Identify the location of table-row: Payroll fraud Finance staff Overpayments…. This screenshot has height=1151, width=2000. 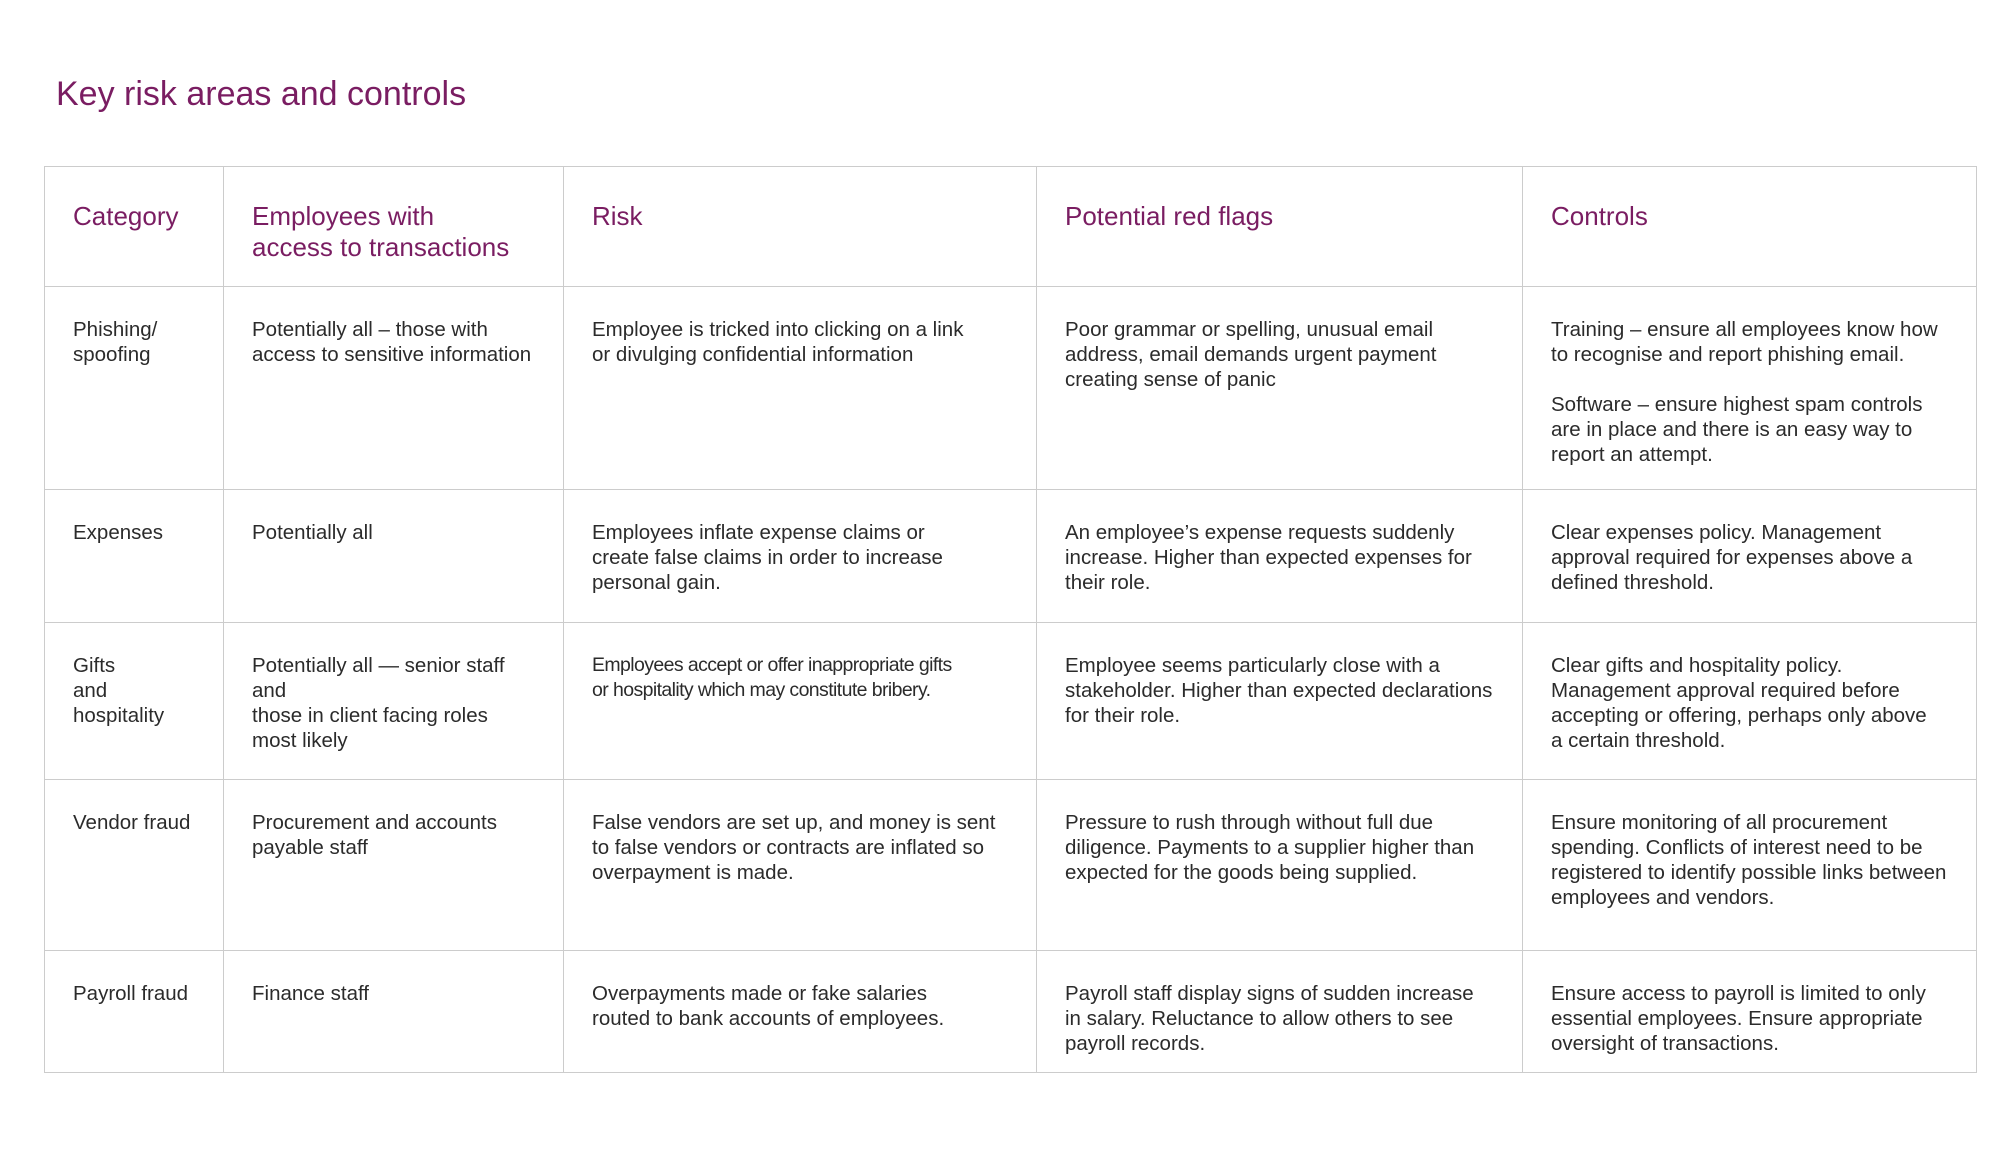
(1010, 1011).